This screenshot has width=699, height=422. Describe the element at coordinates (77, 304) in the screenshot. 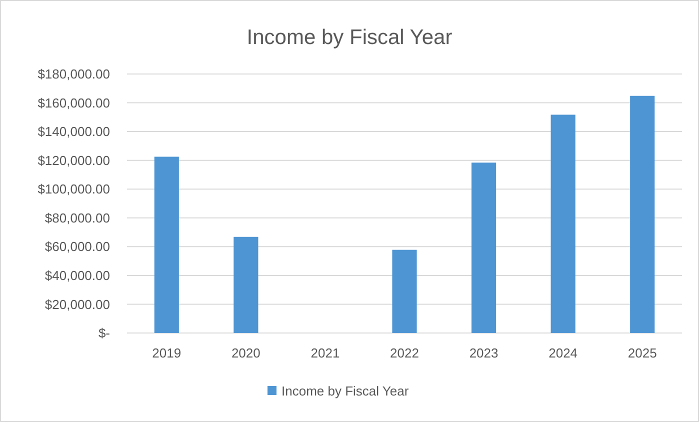

I see `y-tick-label: $20,000.00` at that location.